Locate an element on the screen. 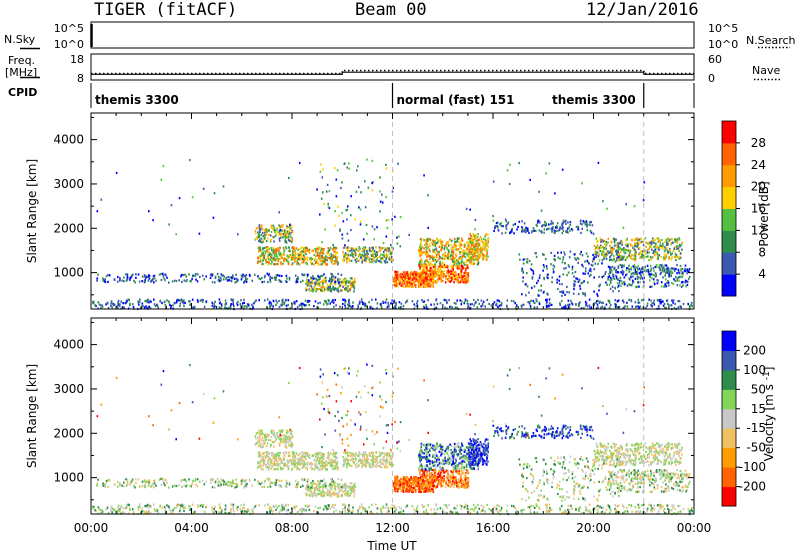 This screenshot has height=554, width=800. colorbar-tick: 8 is located at coordinates (762, 252).